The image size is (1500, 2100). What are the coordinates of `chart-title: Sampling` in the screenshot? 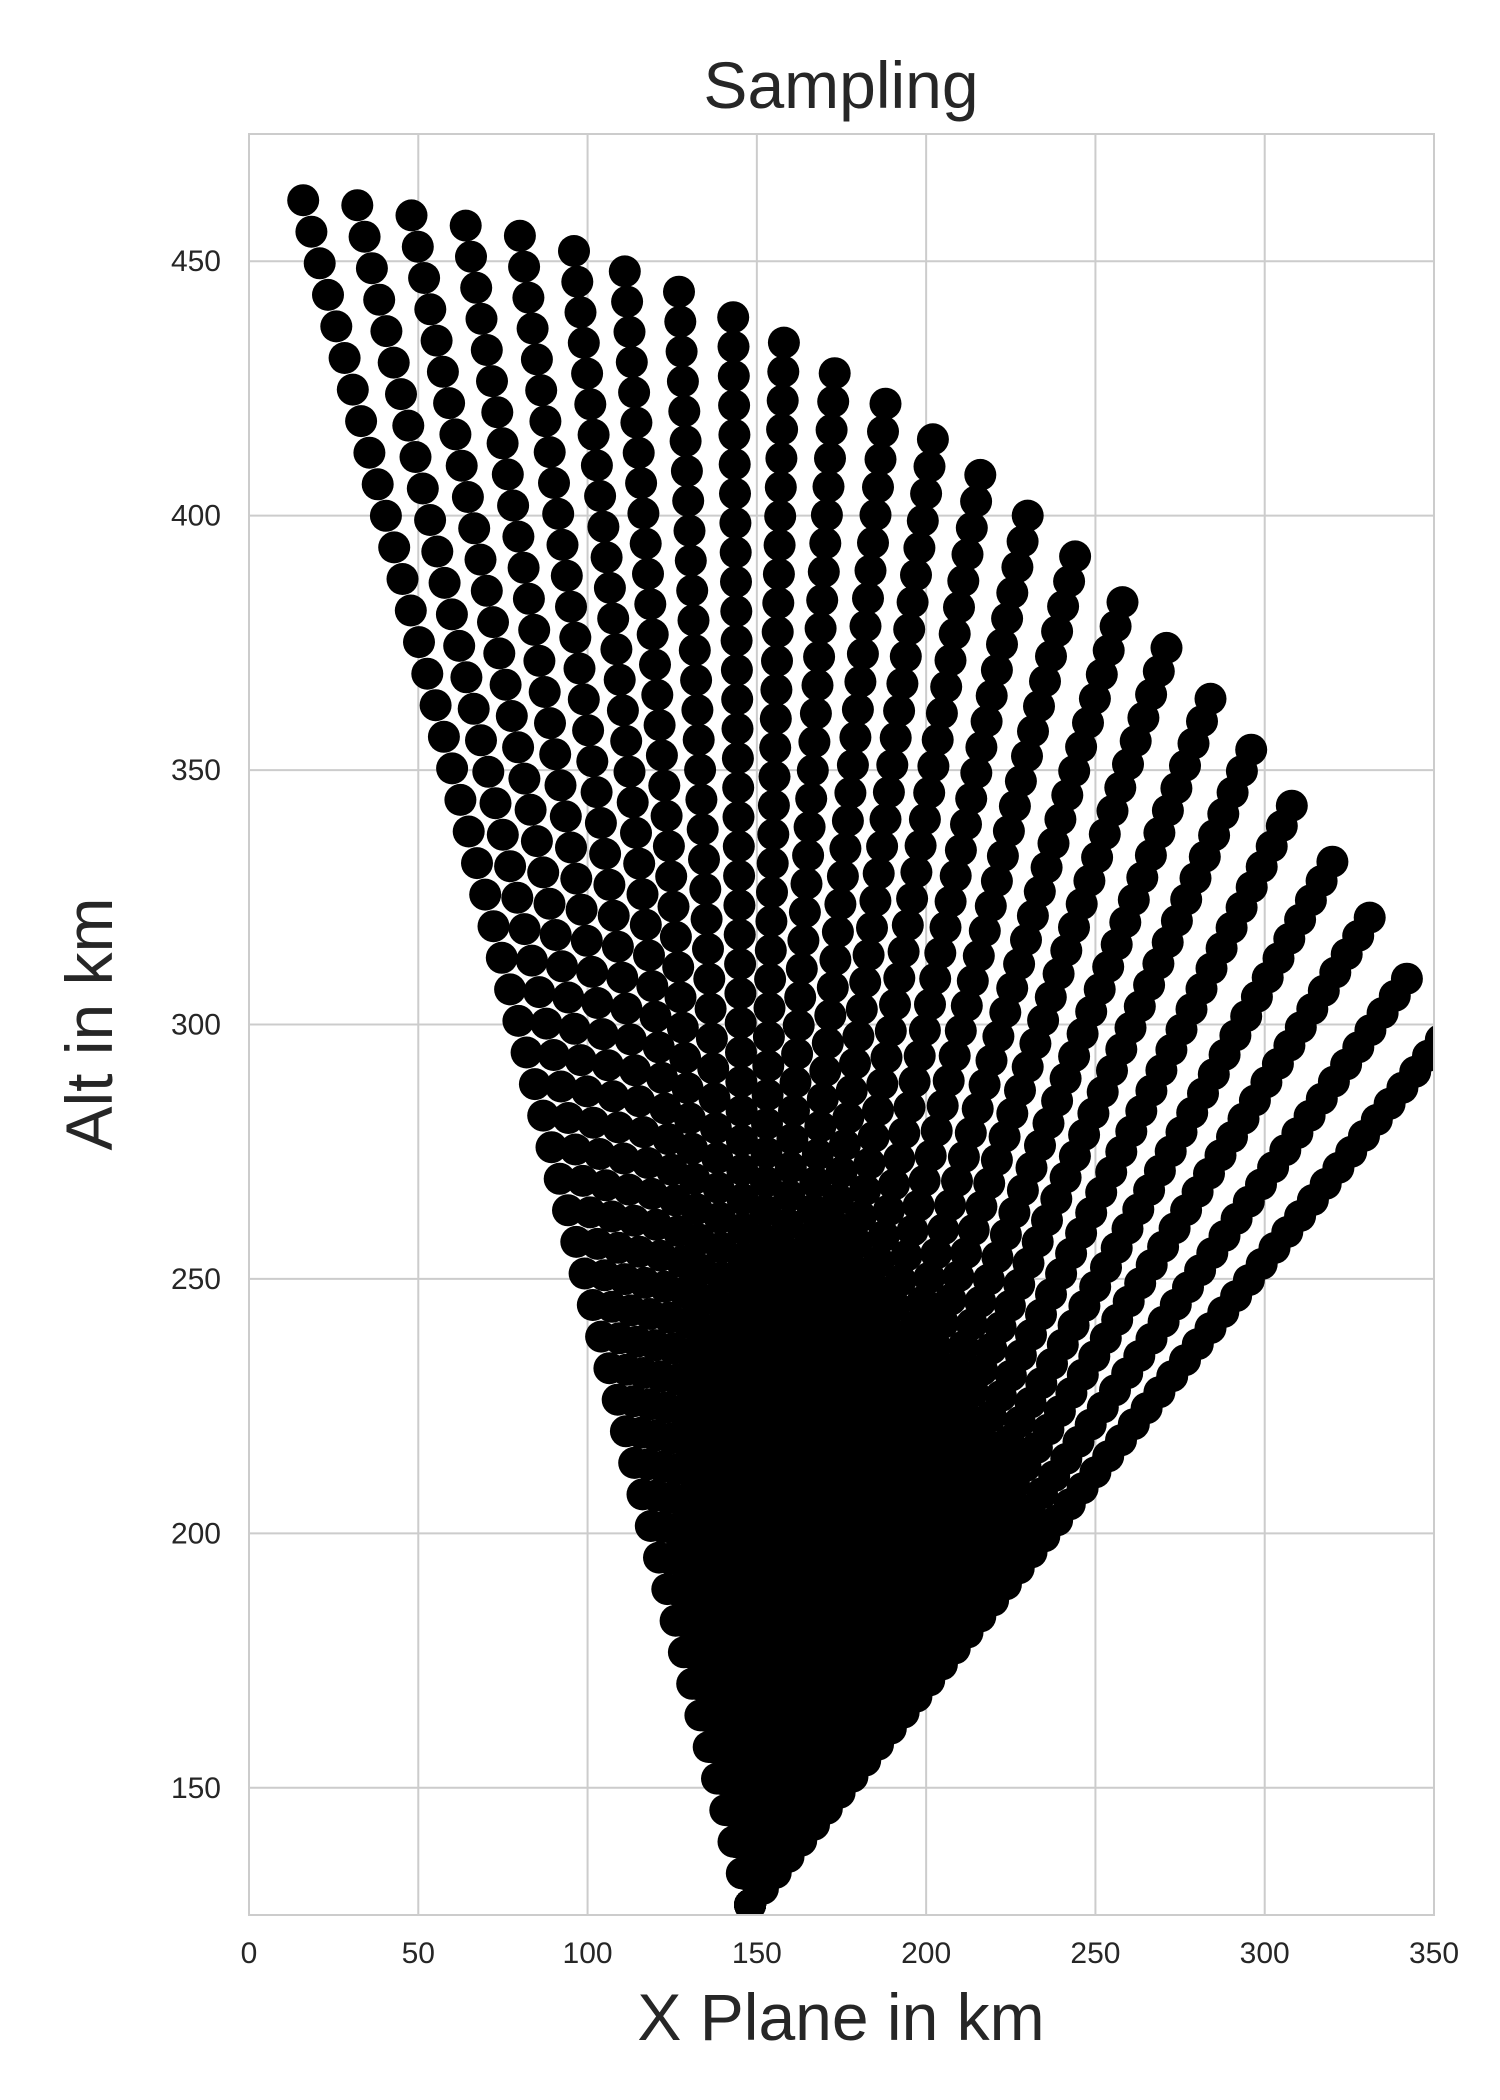 It's located at (840, 85).